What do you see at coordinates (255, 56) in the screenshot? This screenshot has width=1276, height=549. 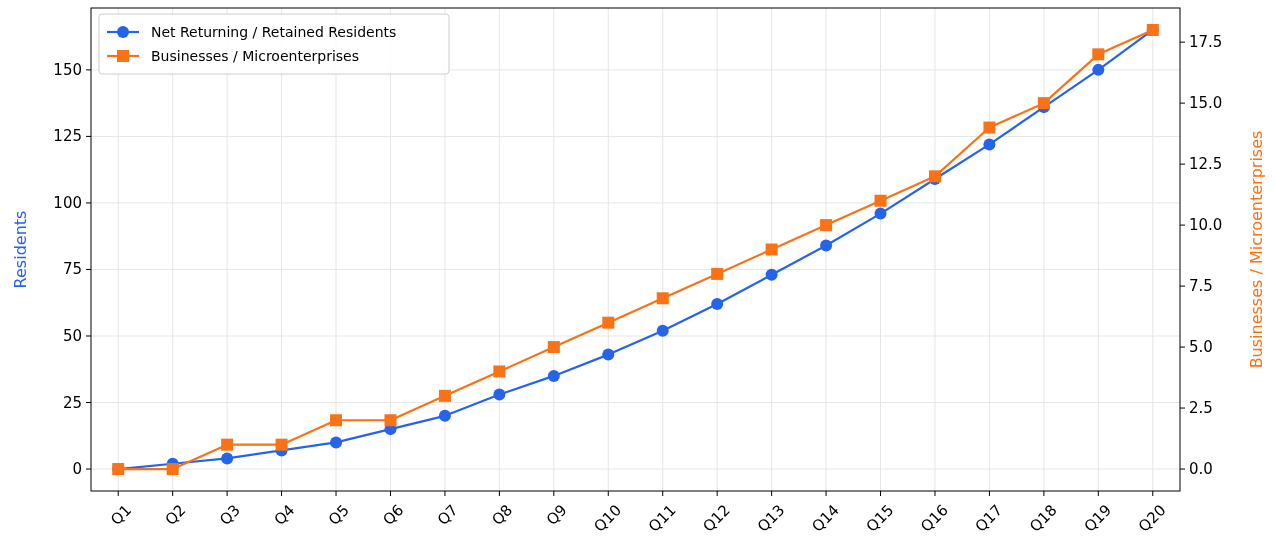 I see `legend-label: Businesses / Microenterprises` at bounding box center [255, 56].